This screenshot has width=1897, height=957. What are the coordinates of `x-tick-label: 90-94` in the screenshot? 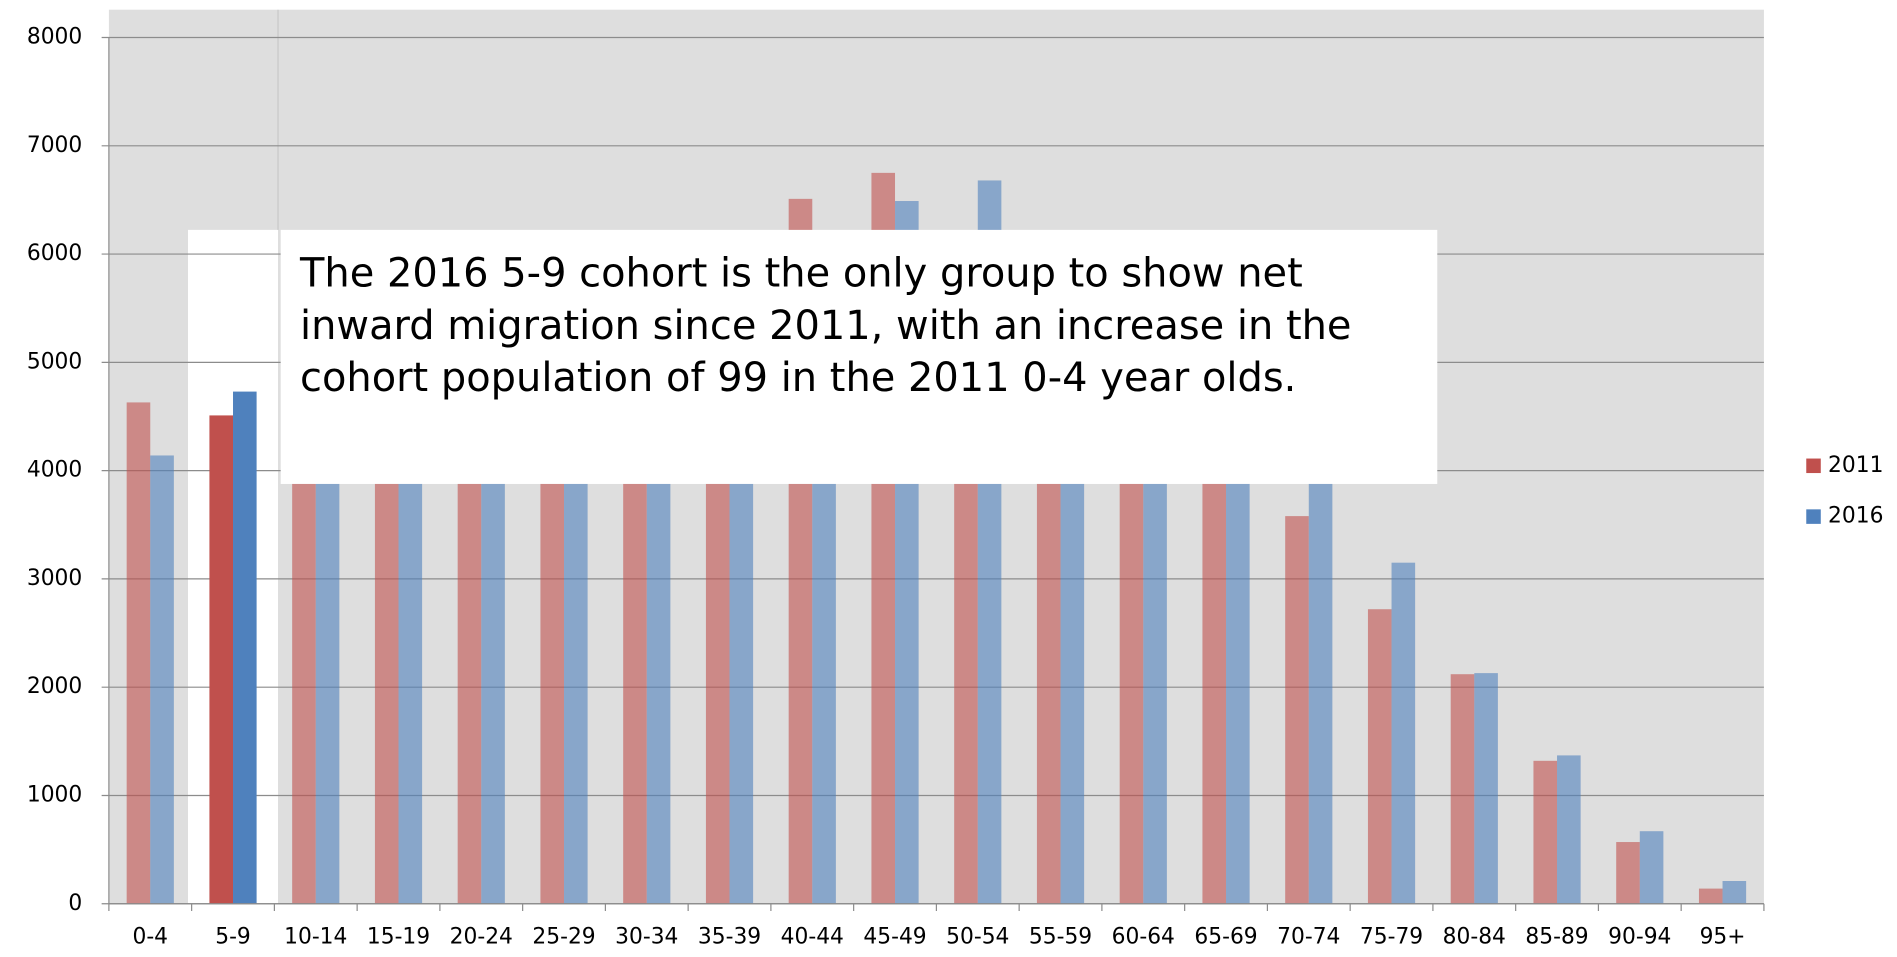 It's located at (1639, 937).